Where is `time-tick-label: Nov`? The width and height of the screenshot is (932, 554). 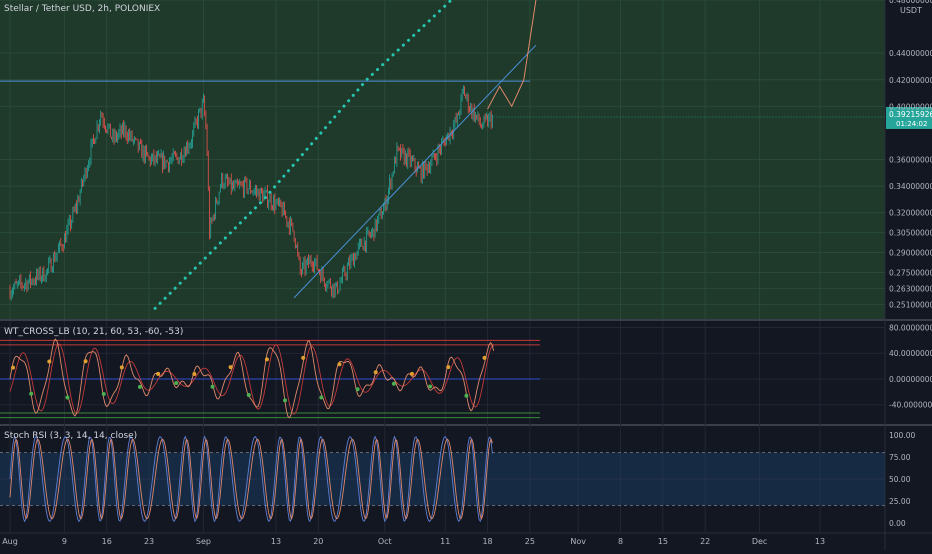 time-tick-label: Nov is located at coordinates (578, 541).